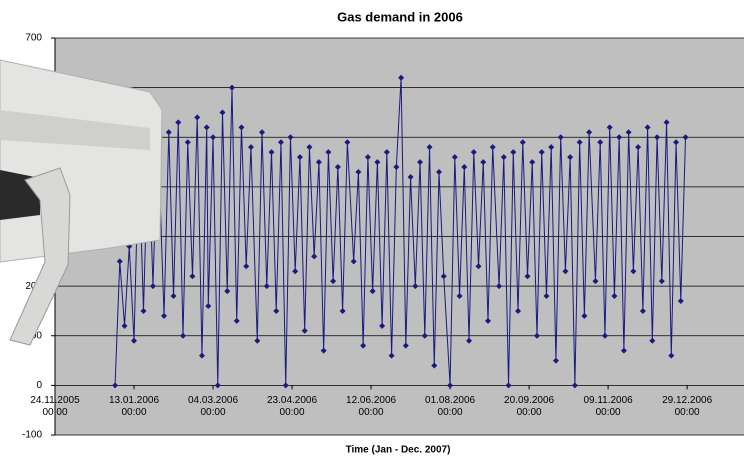  Describe the element at coordinates (134, 406) in the screenshot. I see `x-tick-label: 13.01.2006 00:00` at that location.